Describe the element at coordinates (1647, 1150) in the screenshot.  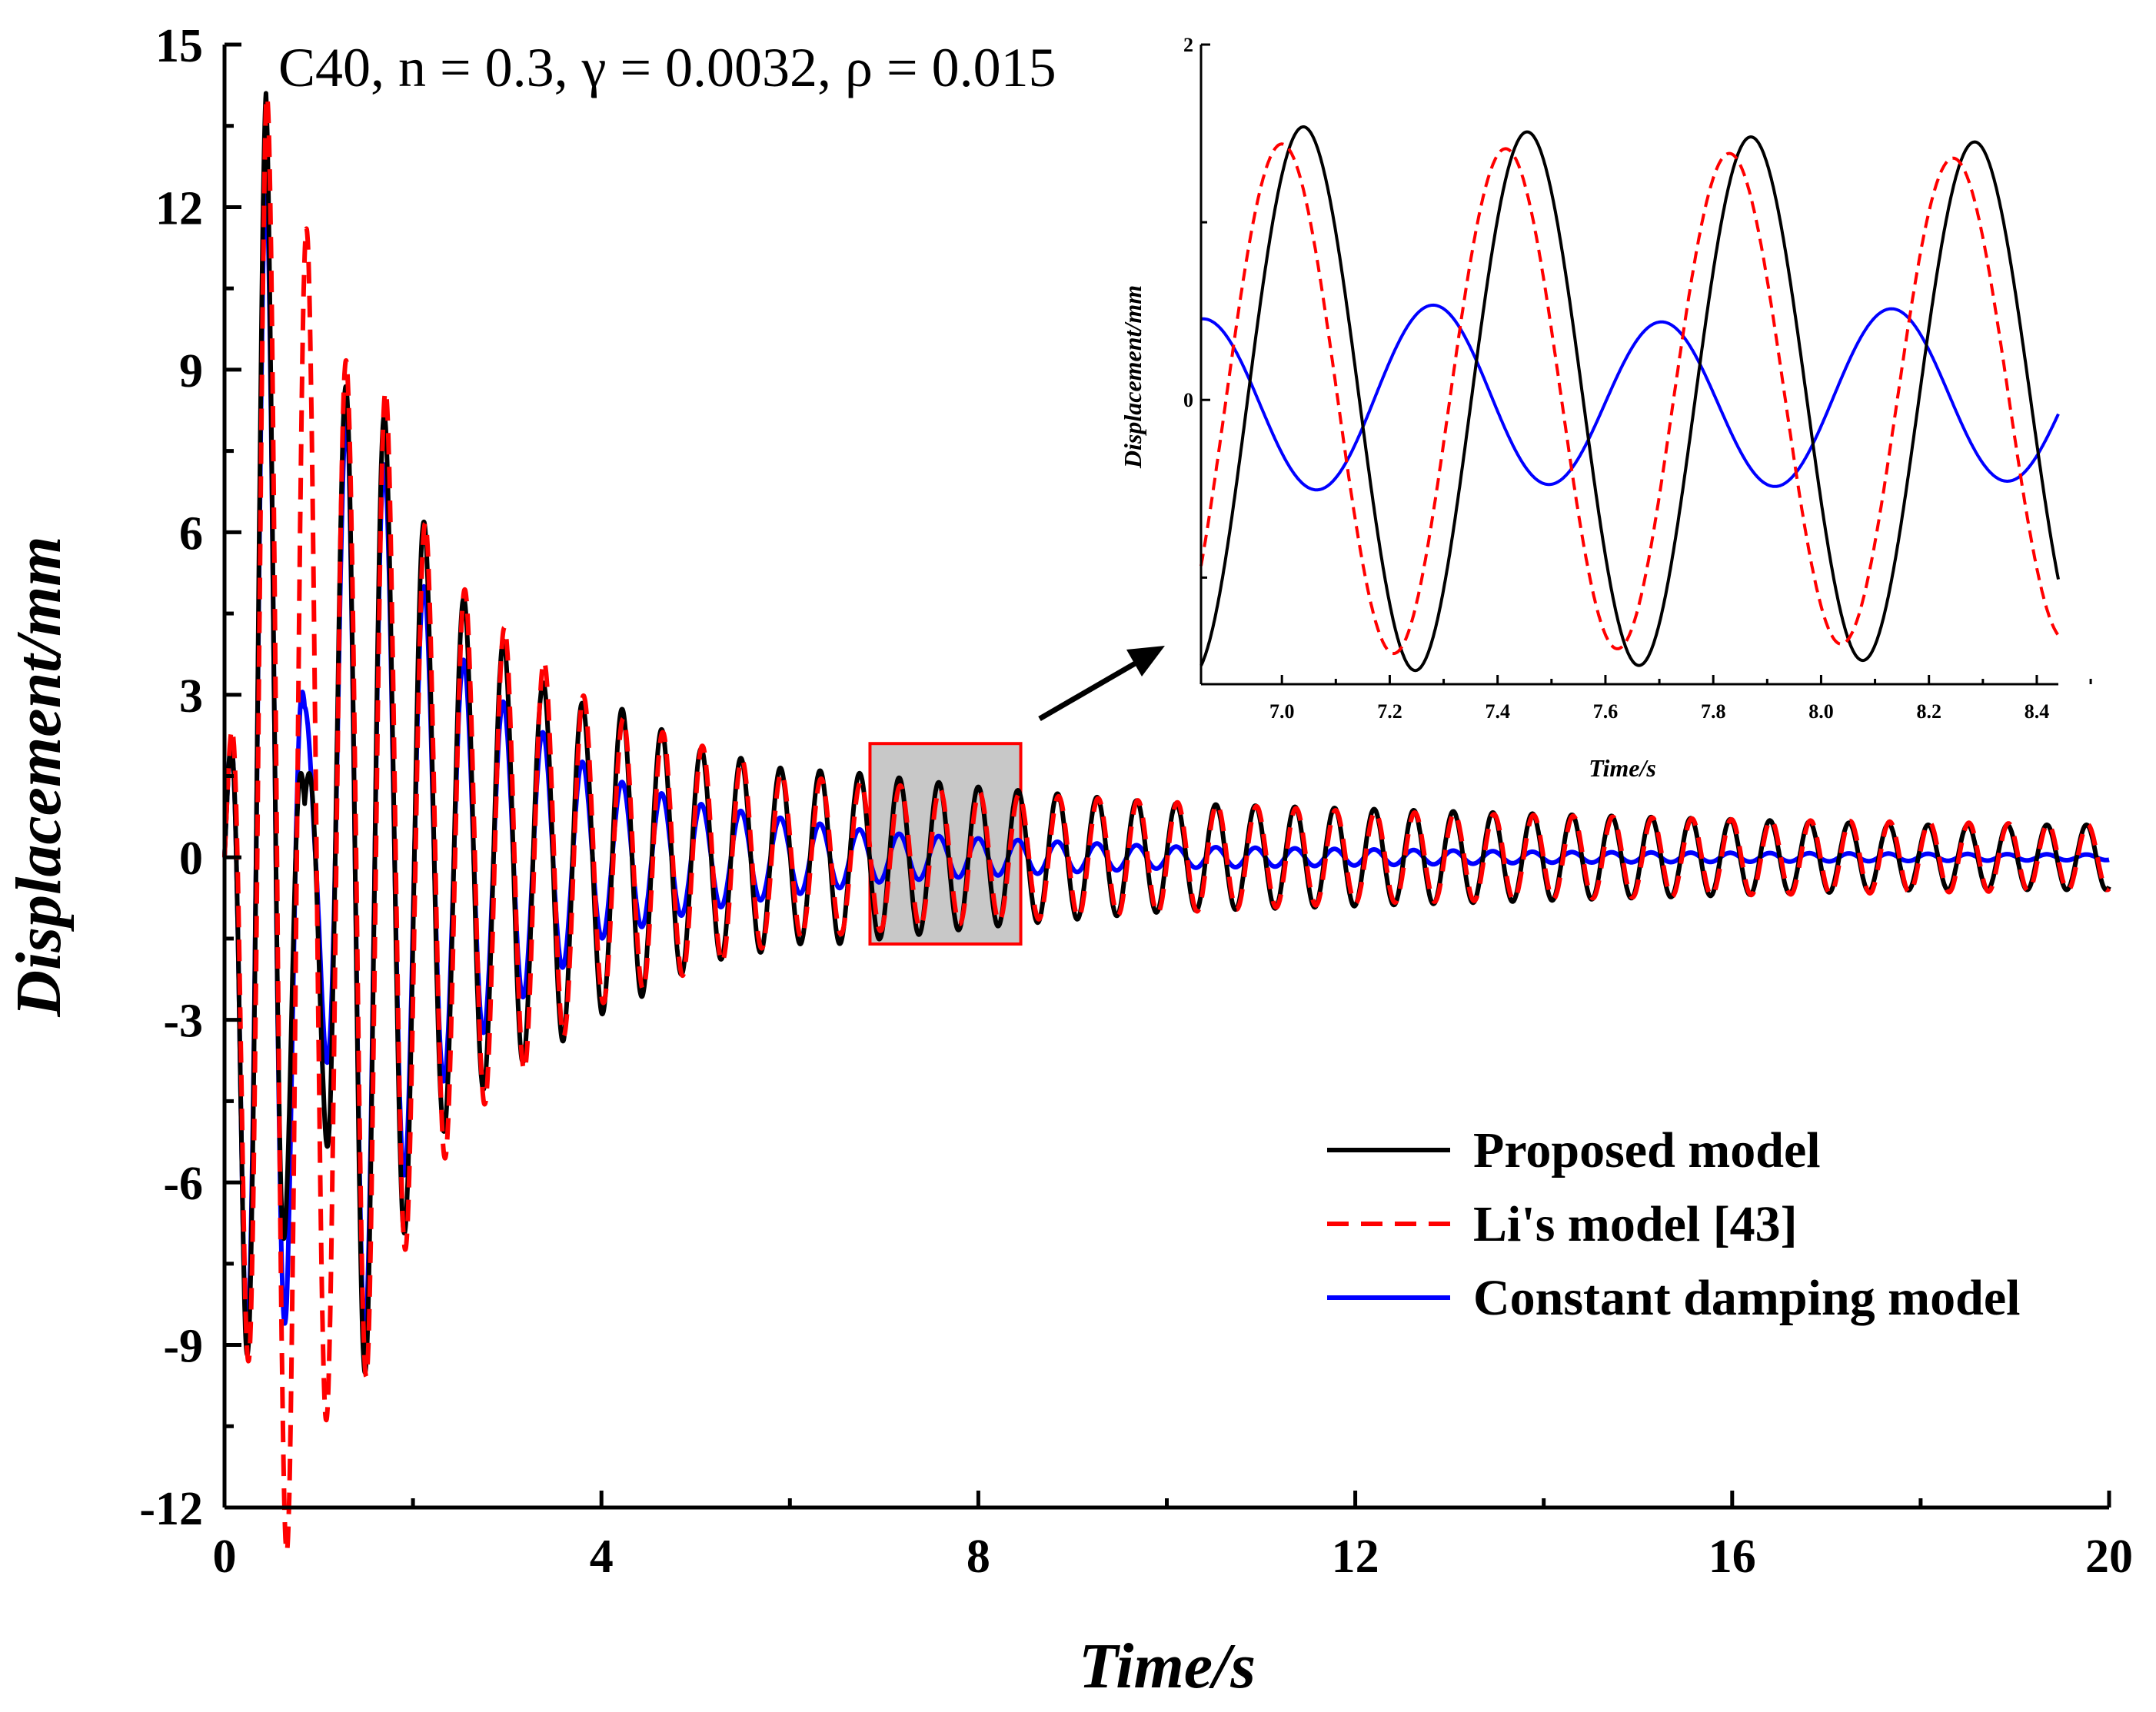
I see `legend-label: Proposed model` at that location.